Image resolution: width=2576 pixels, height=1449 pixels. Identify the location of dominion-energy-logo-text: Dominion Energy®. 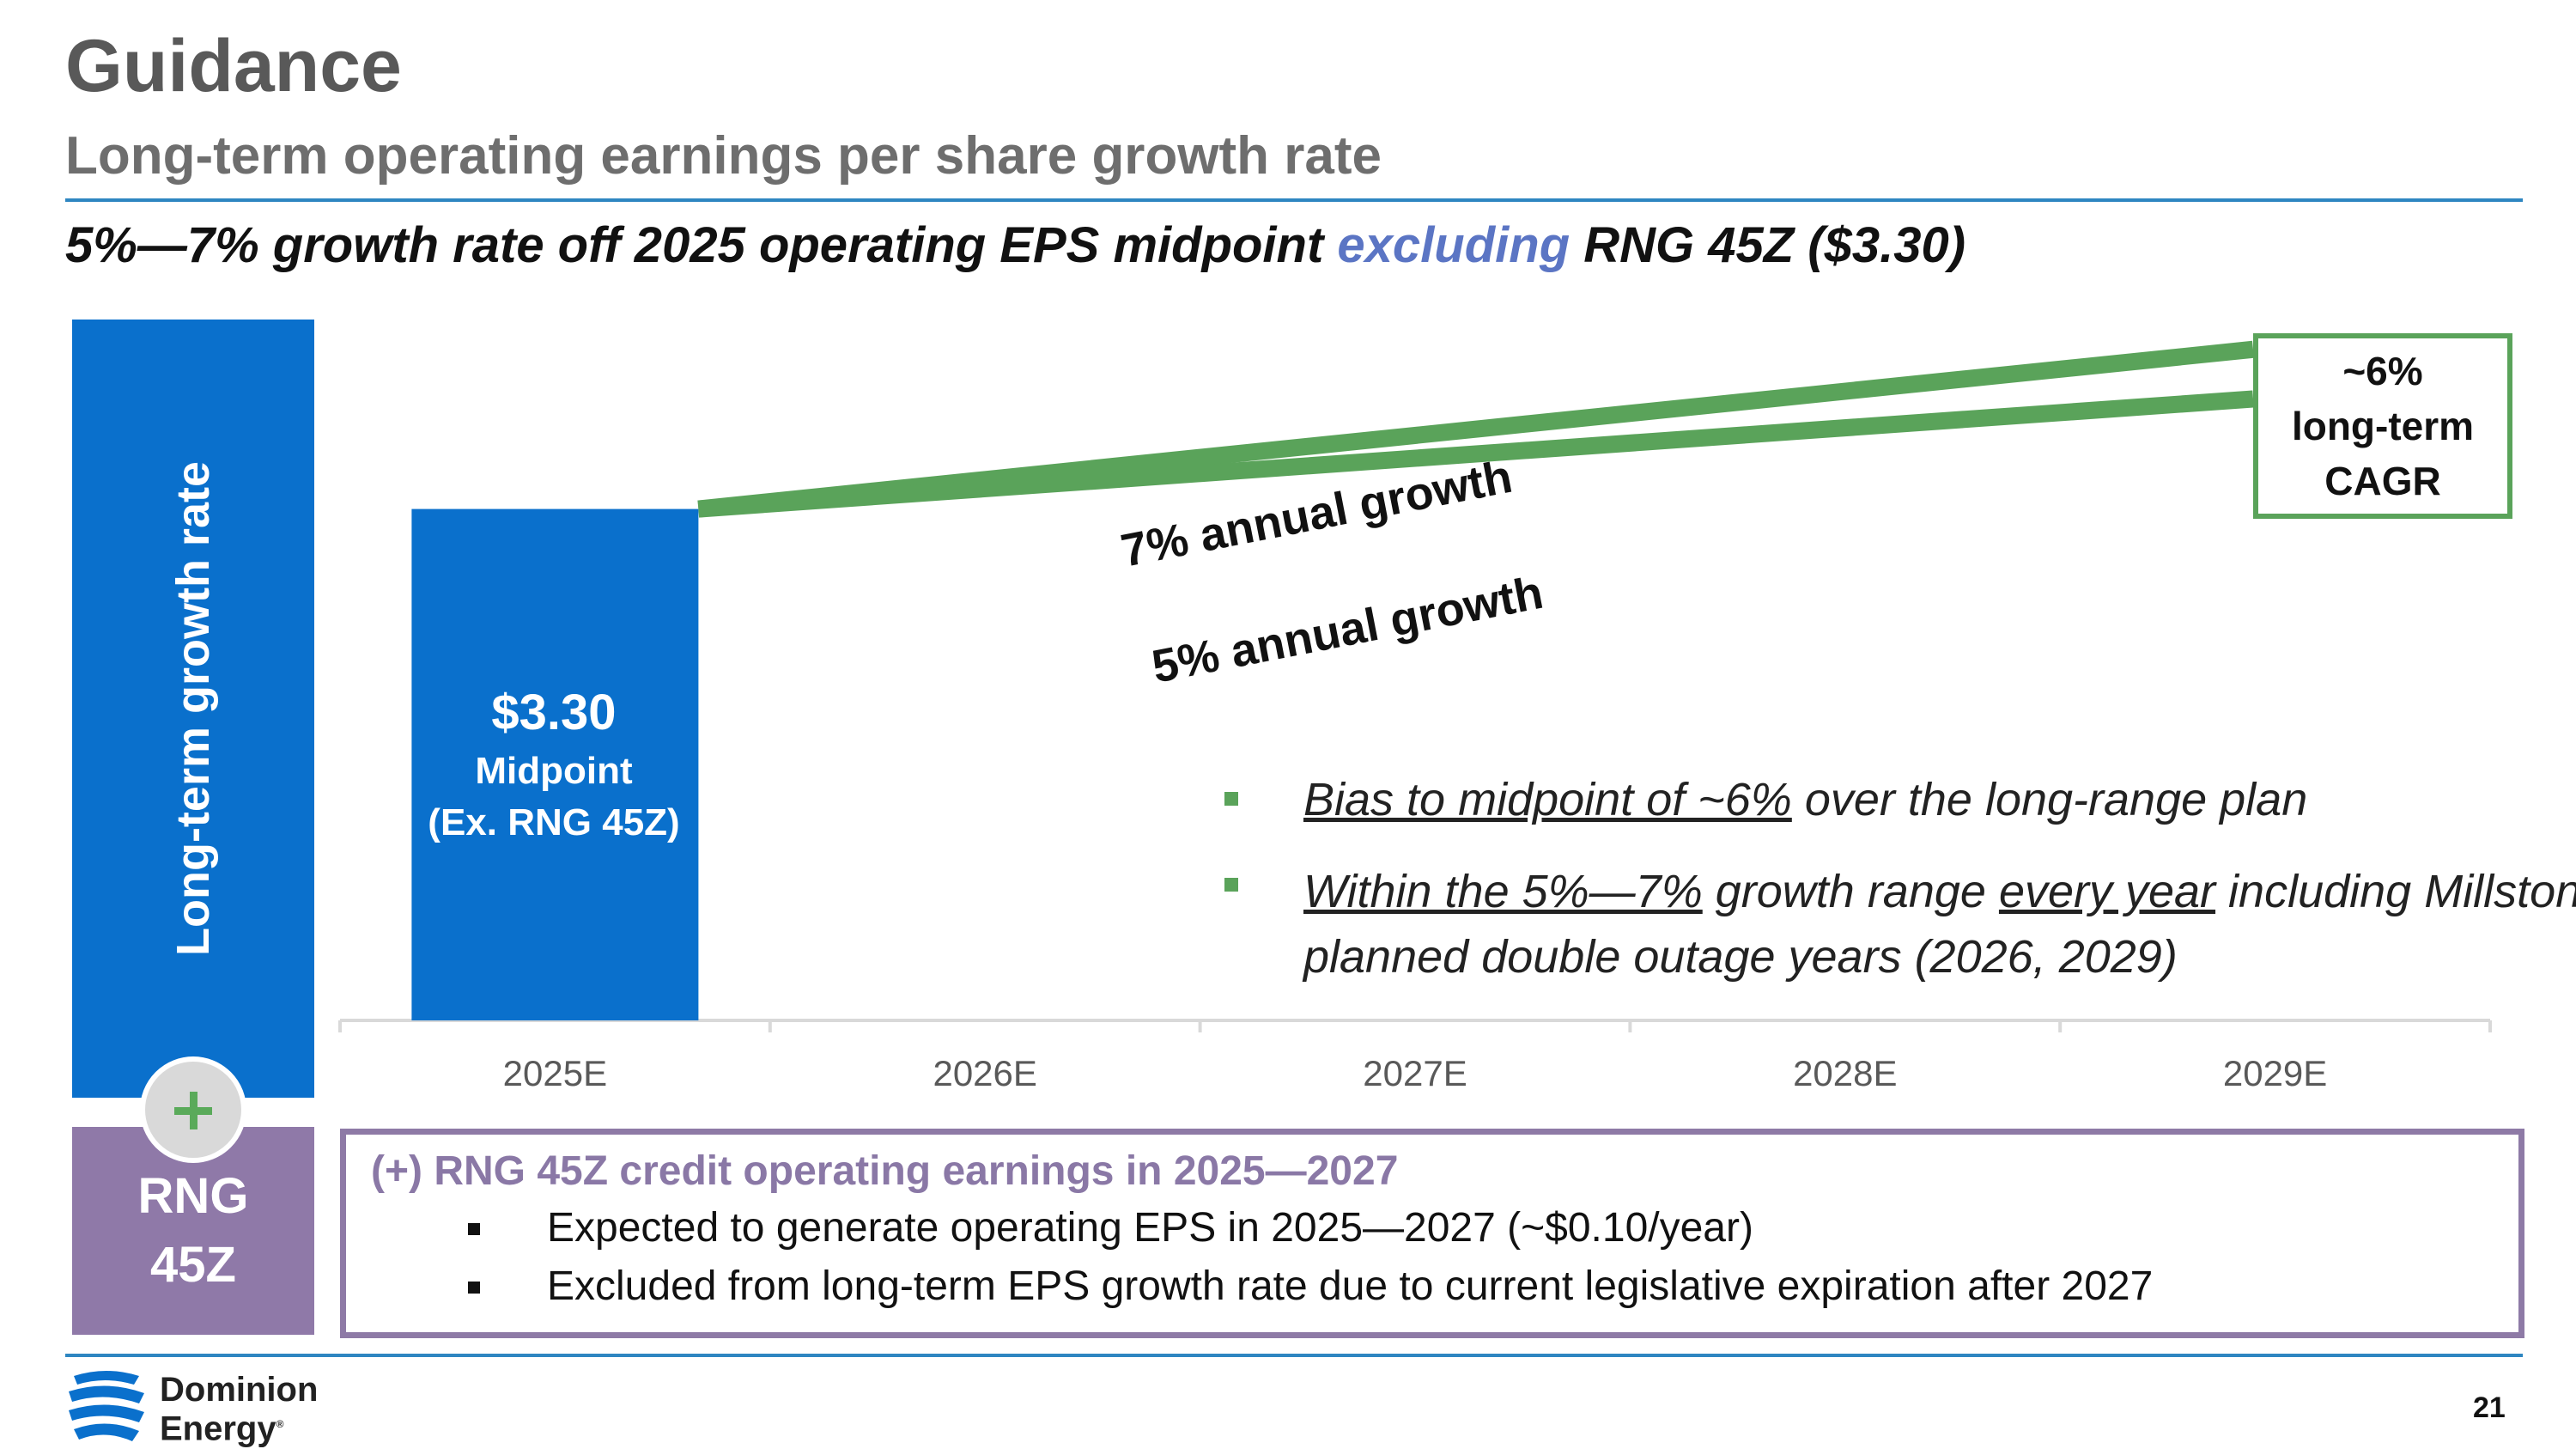
(239, 1409).